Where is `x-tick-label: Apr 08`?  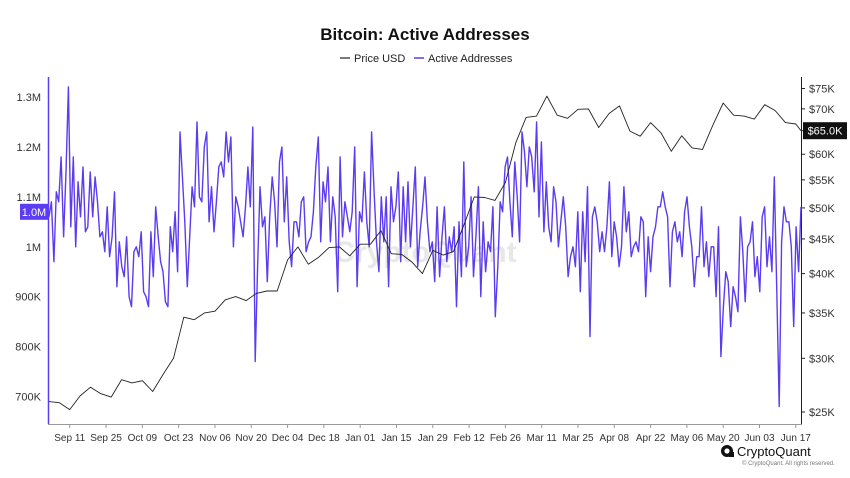 x-tick-label: Apr 08 is located at coordinates (615, 438).